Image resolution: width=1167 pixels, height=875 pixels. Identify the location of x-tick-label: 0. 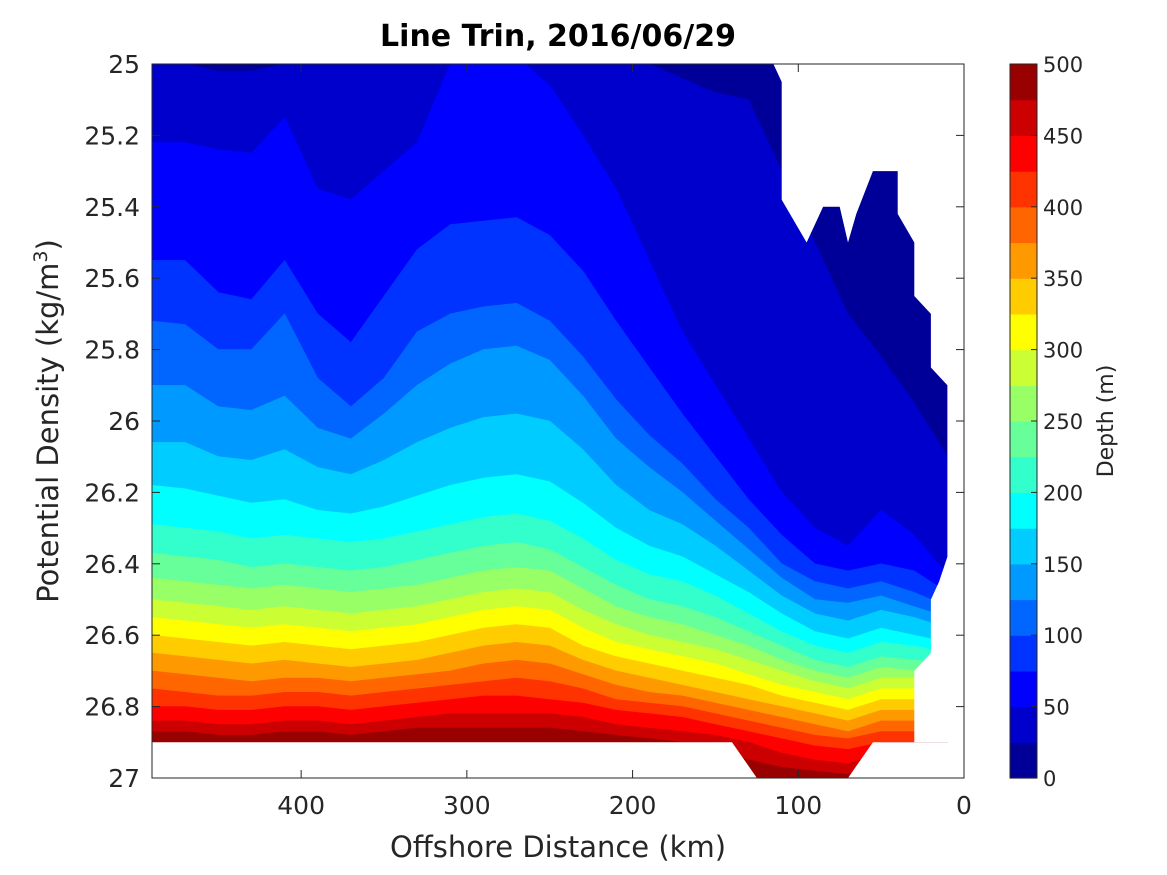
(964, 805).